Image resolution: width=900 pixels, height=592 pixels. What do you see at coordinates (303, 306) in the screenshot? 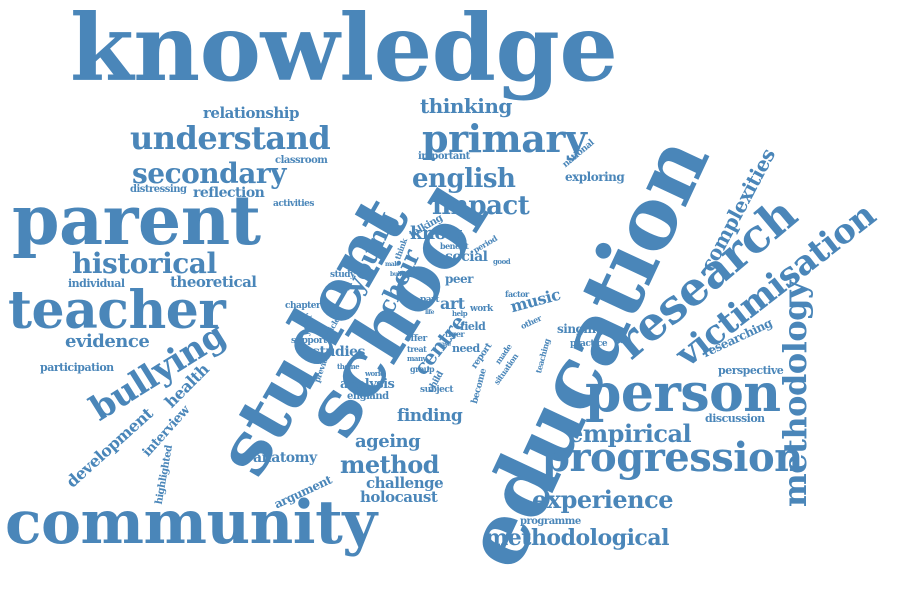
I see `word: chapter` at bounding box center [303, 306].